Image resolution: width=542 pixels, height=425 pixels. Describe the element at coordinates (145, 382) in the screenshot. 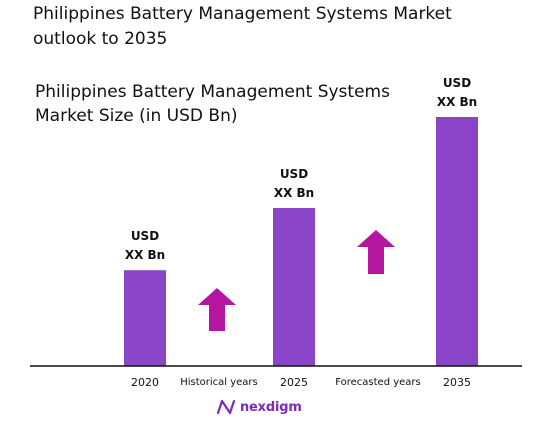

I see `x-tick-label: 2020` at that location.